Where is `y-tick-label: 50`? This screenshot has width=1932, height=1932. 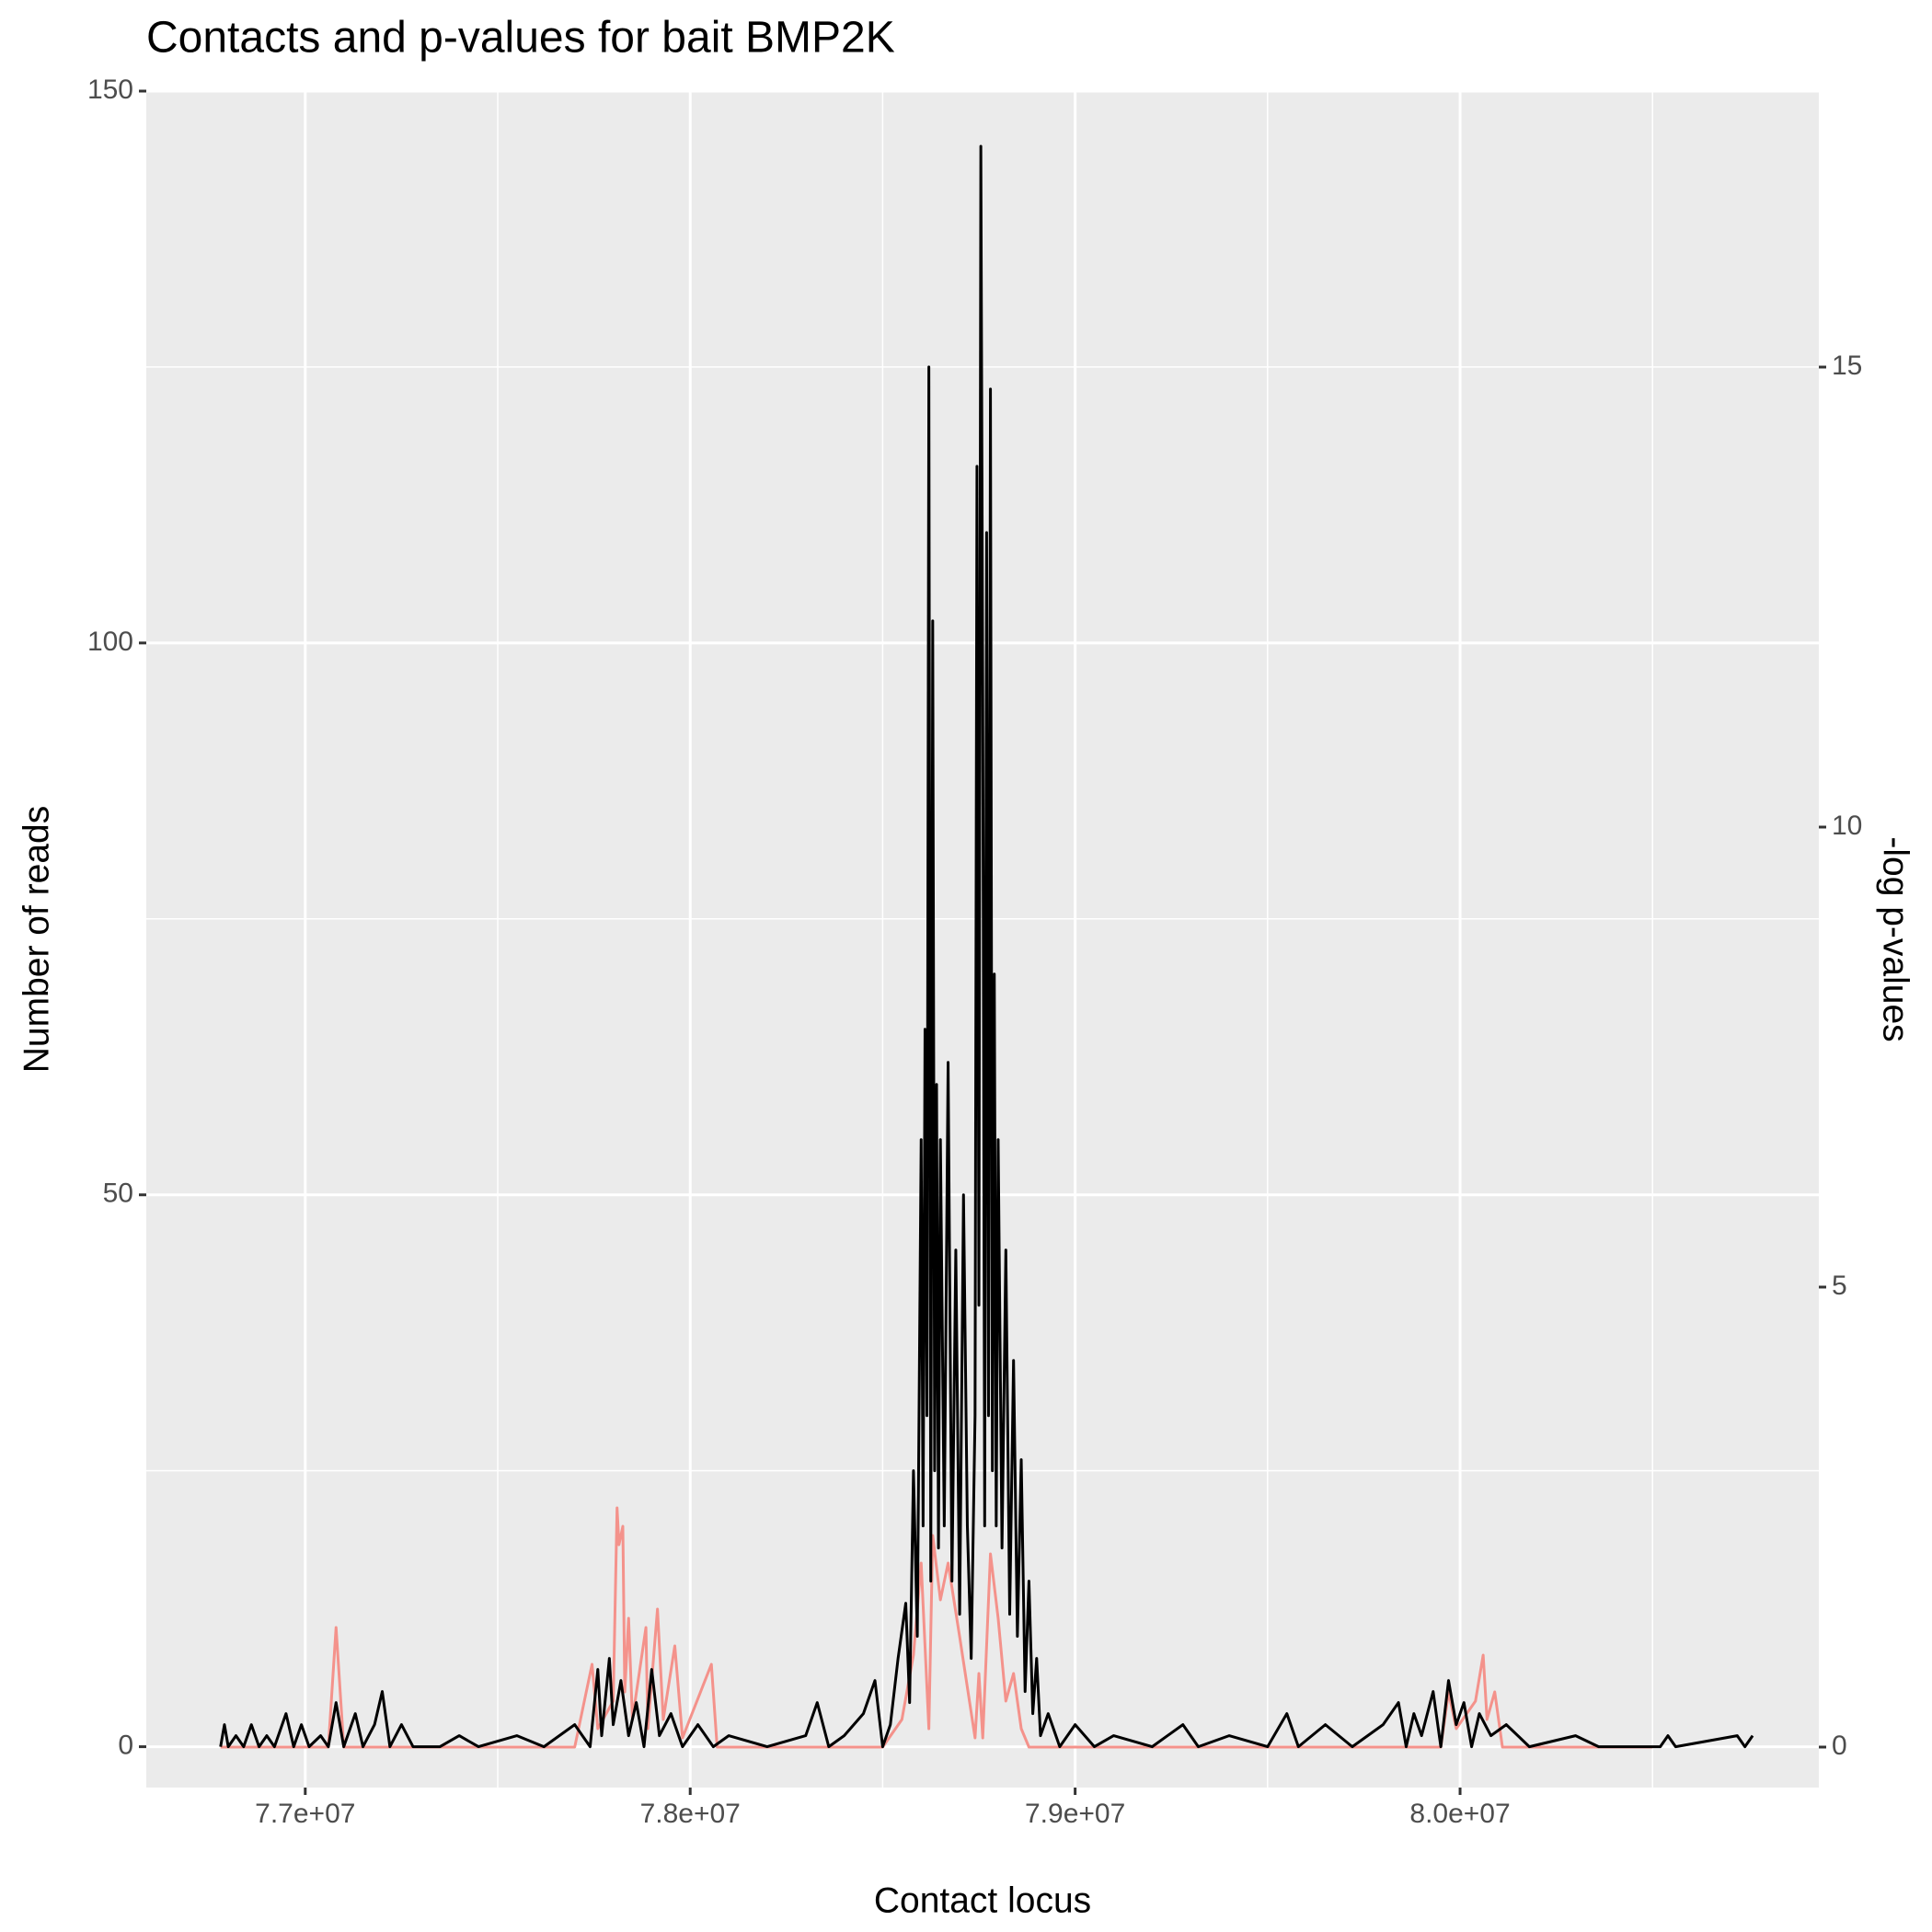 y-tick-label: 50 is located at coordinates (118, 1194).